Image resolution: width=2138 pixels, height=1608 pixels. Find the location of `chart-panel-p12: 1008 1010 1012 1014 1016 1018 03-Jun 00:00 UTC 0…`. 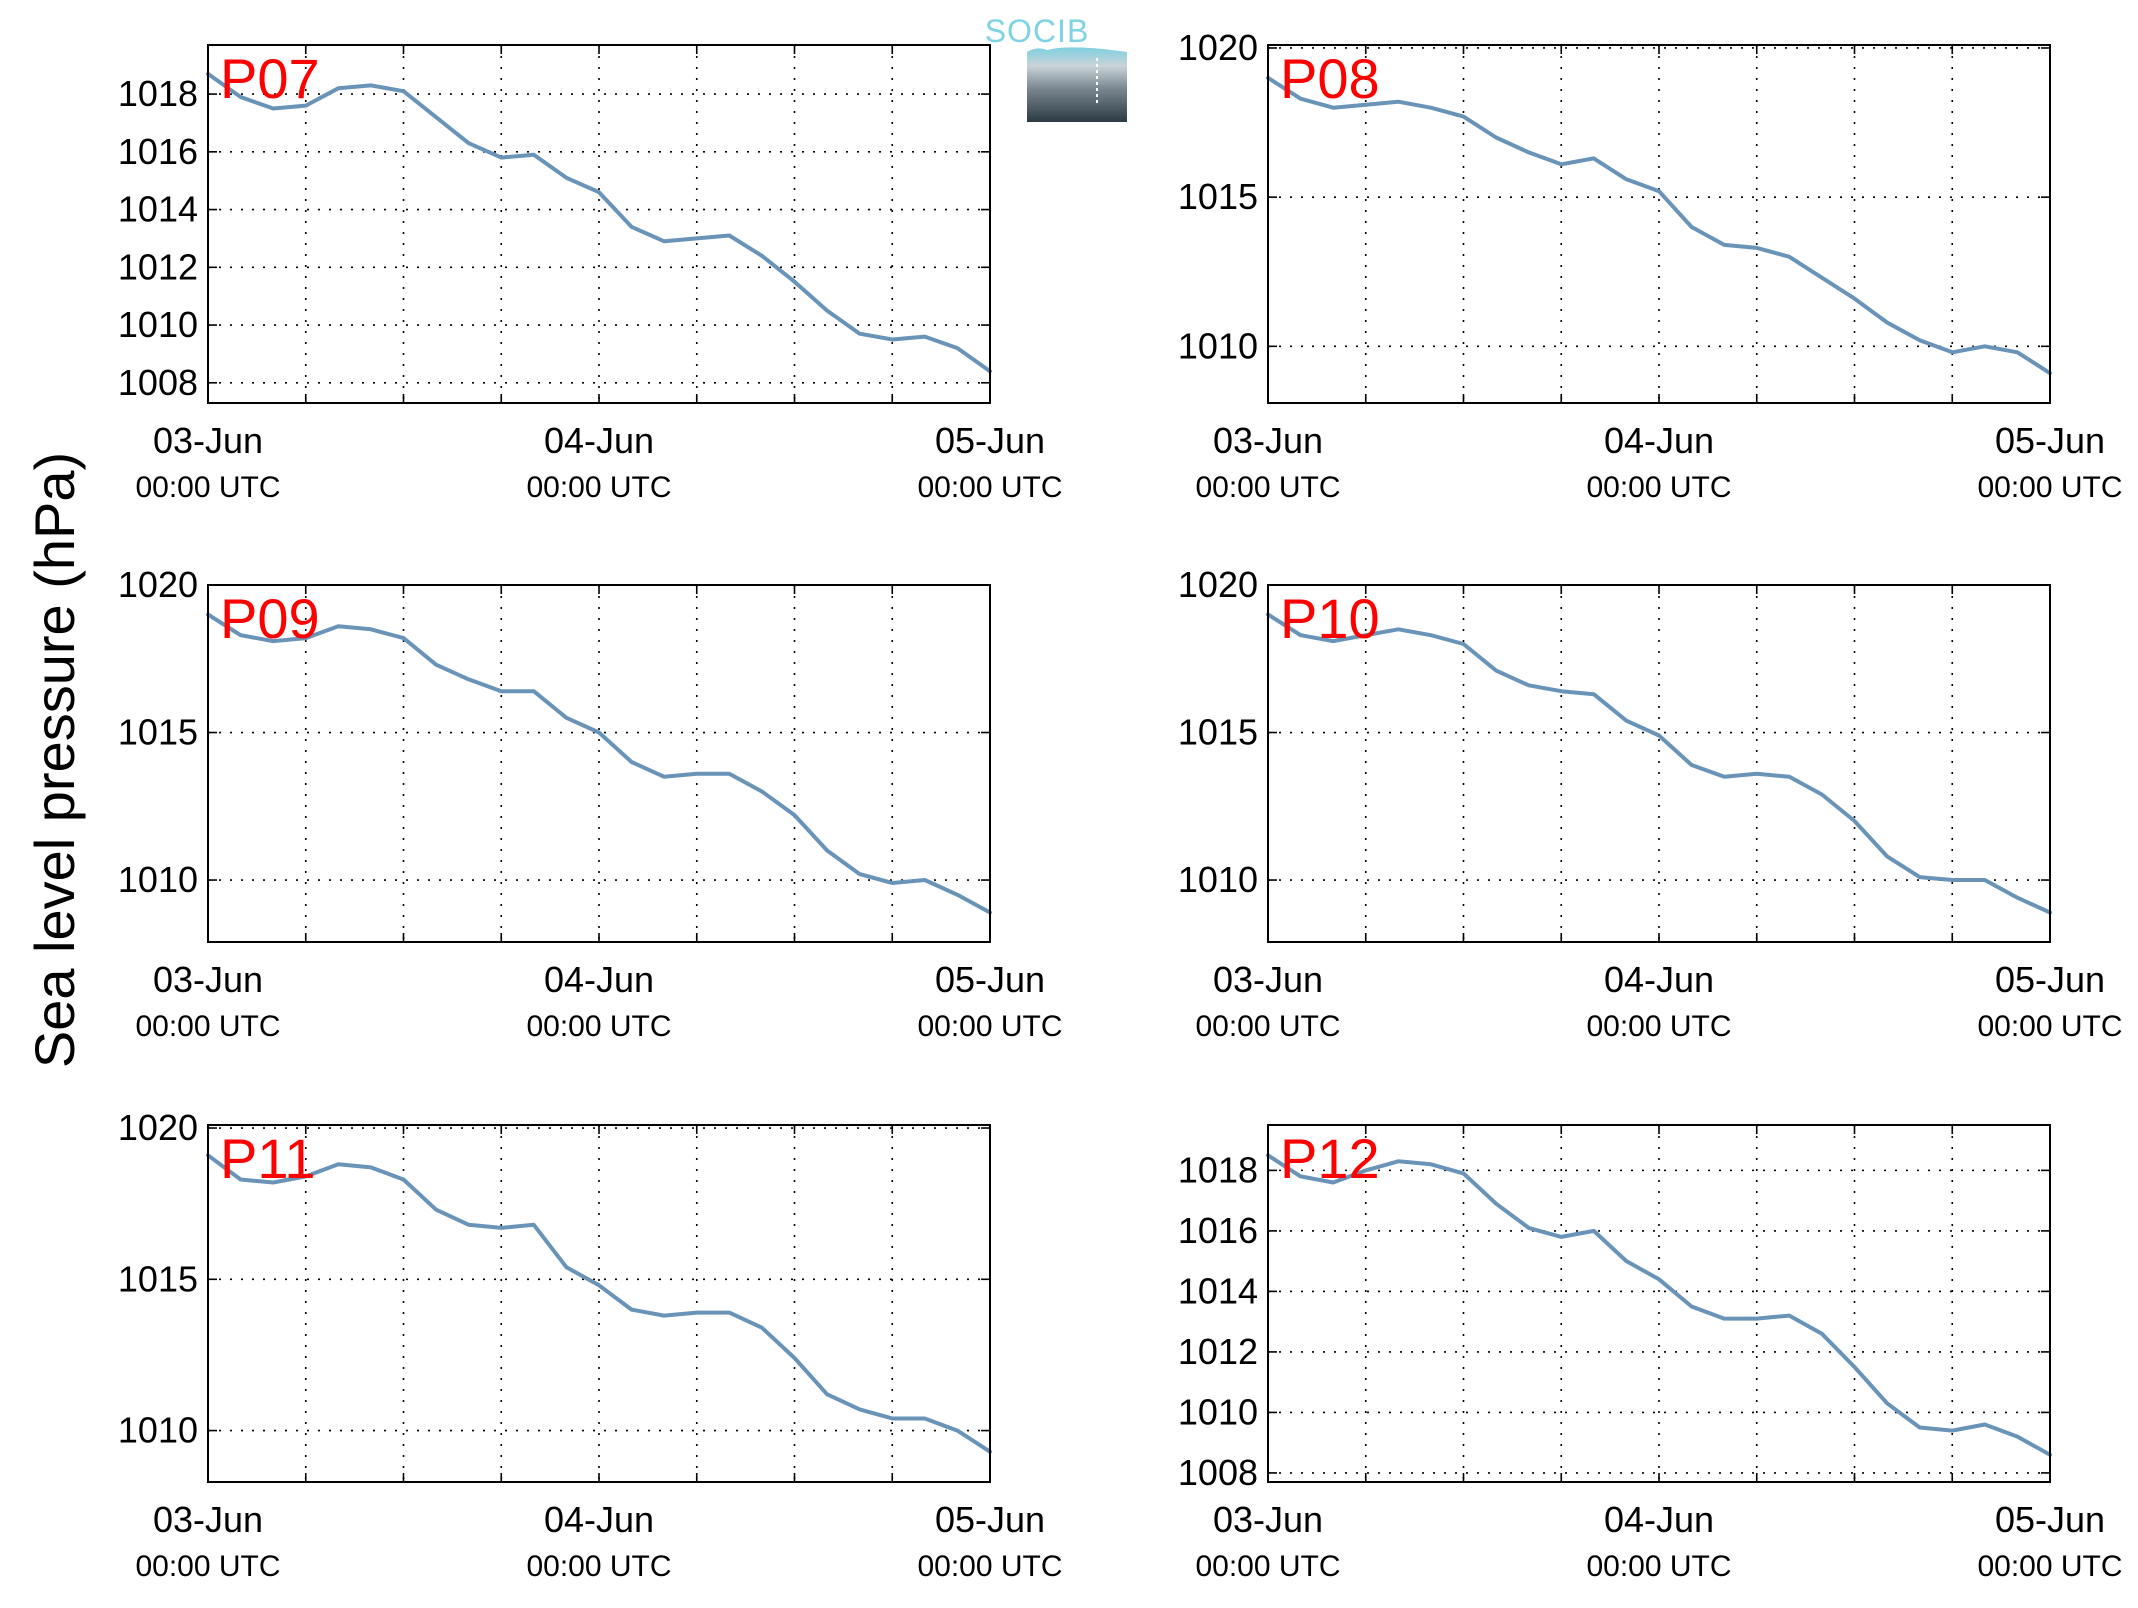

chart-panel-p12: 1008 1010 1012 1014 1016 1018 03-Jun 00:00 UTC 0… is located at coordinates (1650, 1353).